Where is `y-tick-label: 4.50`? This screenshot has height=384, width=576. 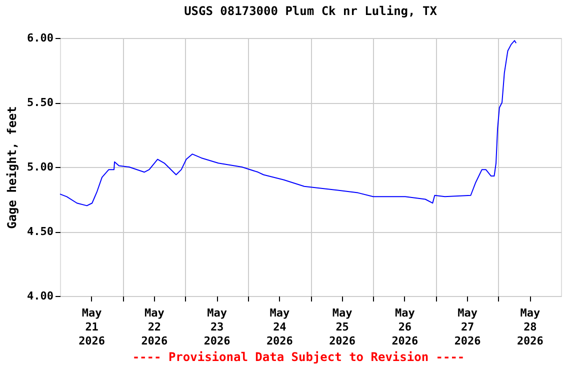 y-tick-label: 4.50 is located at coordinates (40, 231).